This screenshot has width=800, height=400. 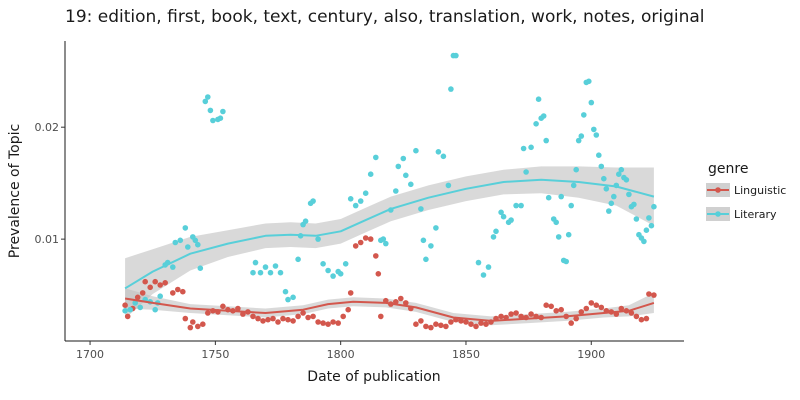 What do you see at coordinates (47, 127) in the screenshot?
I see `y-tick-label: 0.02` at bounding box center [47, 127].